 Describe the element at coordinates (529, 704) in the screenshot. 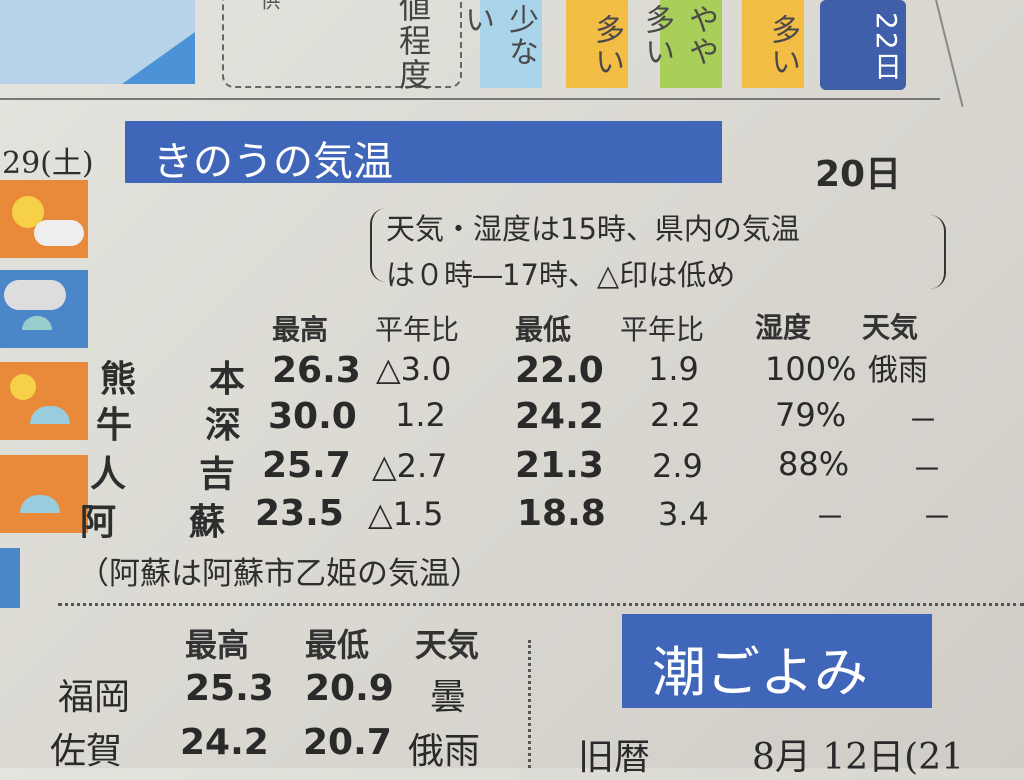

I see `dotted-column-divider` at that location.